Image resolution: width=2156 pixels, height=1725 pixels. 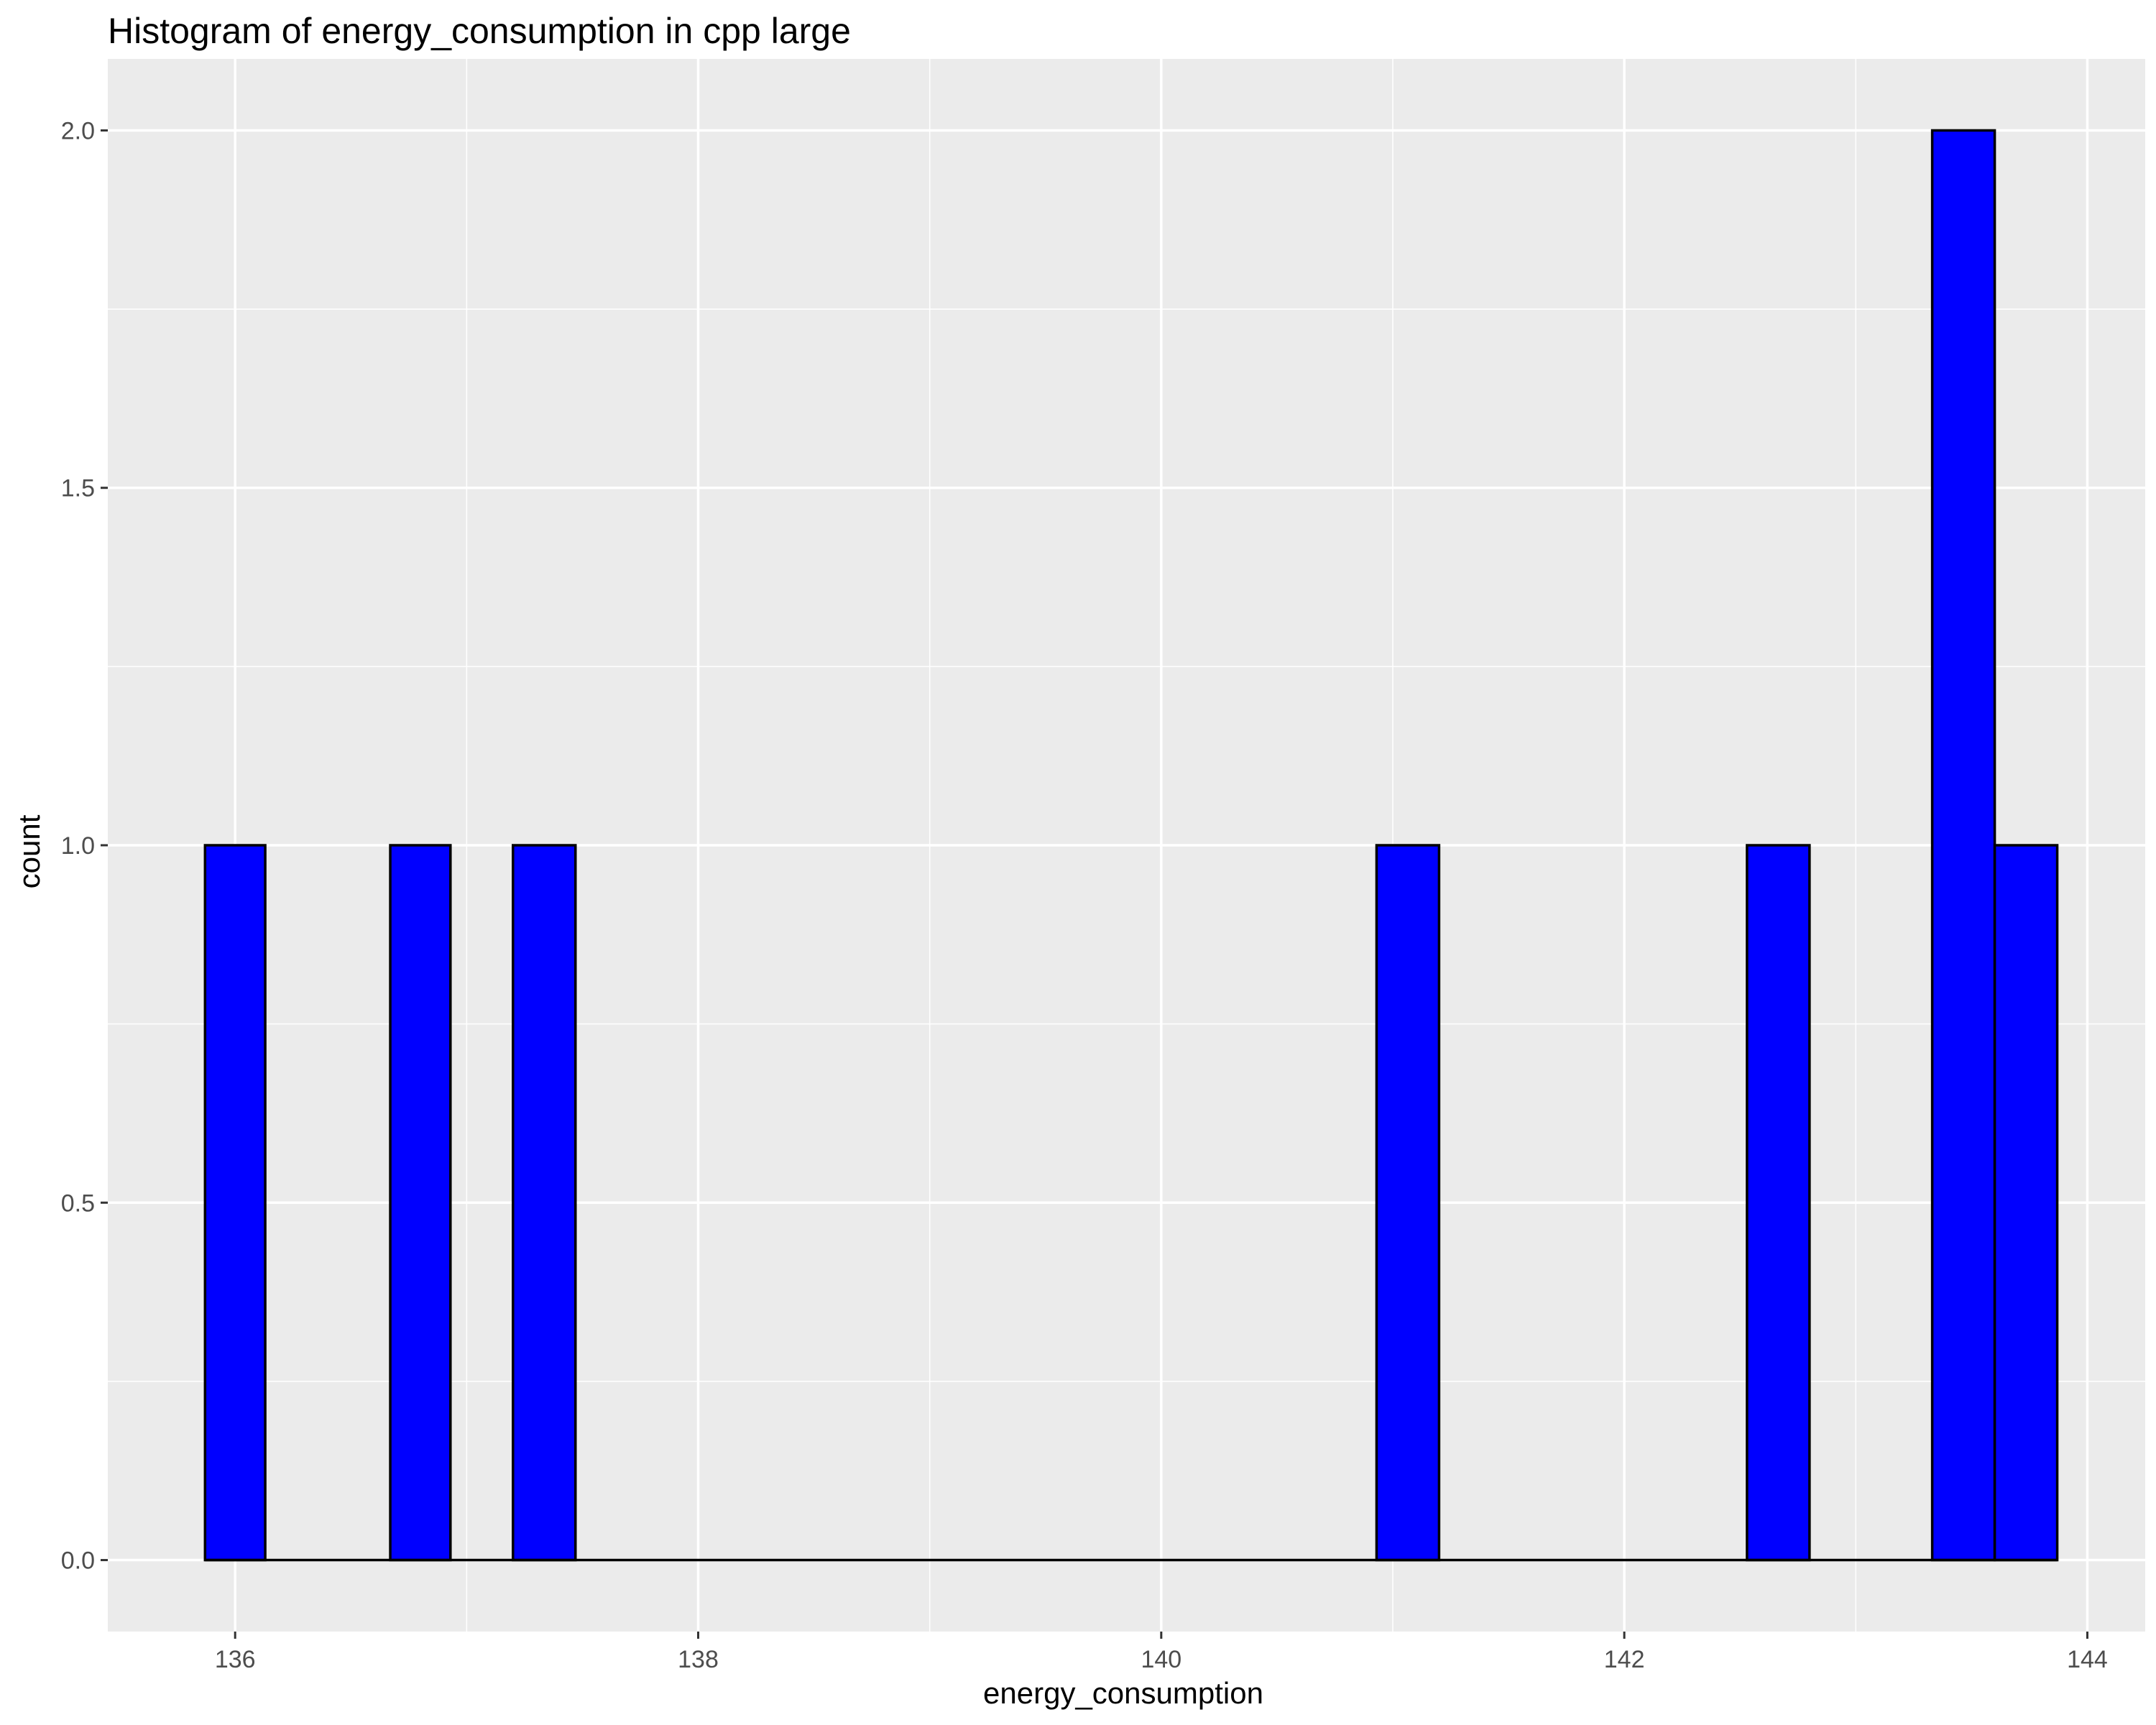 I want to click on y-axis-title: count, so click(x=29, y=851).